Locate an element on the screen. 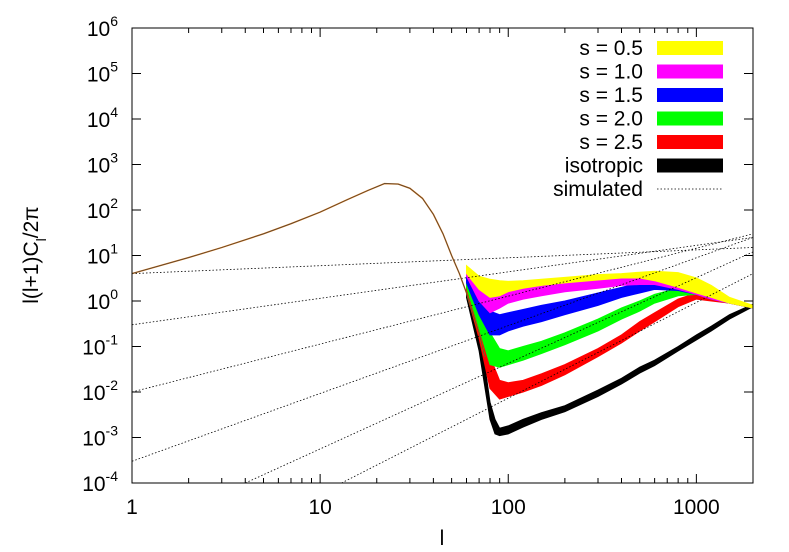 The height and width of the screenshot is (552, 789). legend-item: isotropic is located at coordinates (644, 166).